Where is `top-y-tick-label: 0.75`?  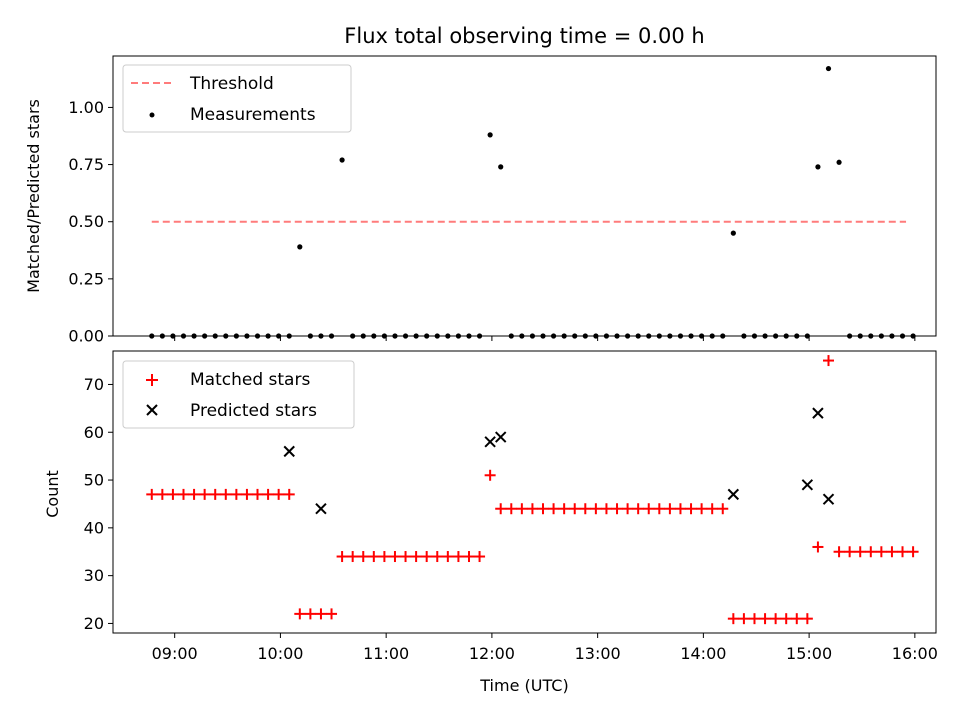
top-y-tick-label: 0.75 is located at coordinates (86, 164).